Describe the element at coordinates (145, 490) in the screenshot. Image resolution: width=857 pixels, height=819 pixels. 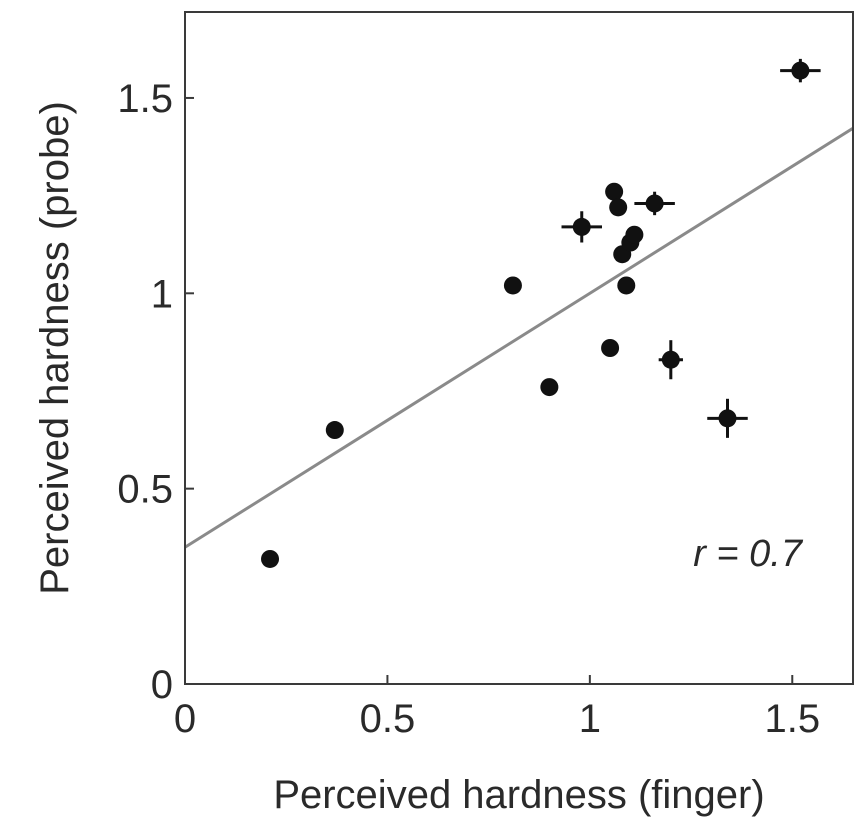
I see `y-tick-label: 0.5` at that location.